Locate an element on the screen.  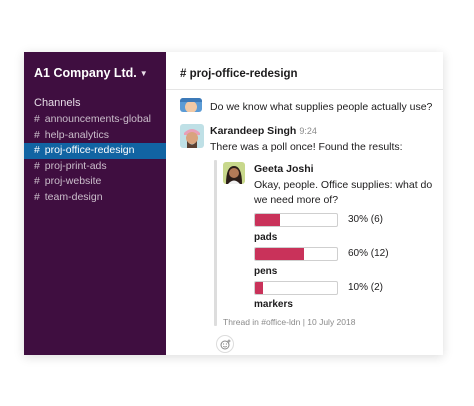
add-reaction-icon is located at coordinates (225, 344).